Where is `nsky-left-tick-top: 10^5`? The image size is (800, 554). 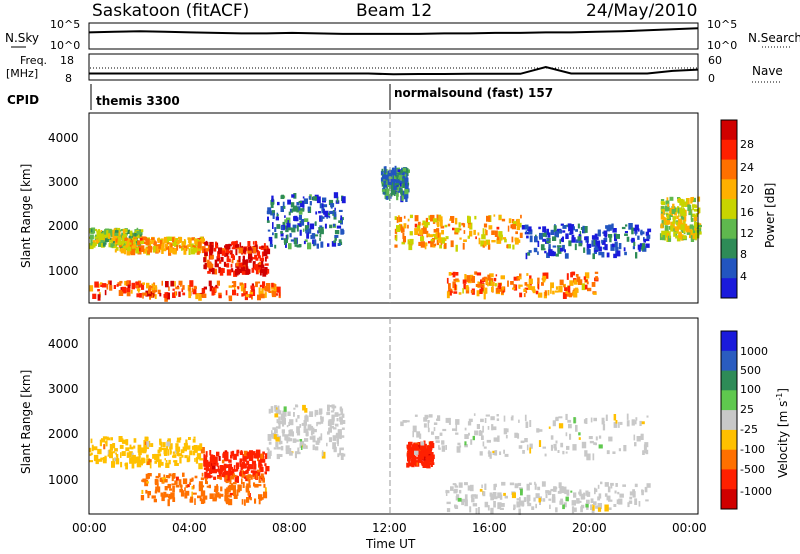 nsky-left-tick-top: 10^5 is located at coordinates (65, 24).